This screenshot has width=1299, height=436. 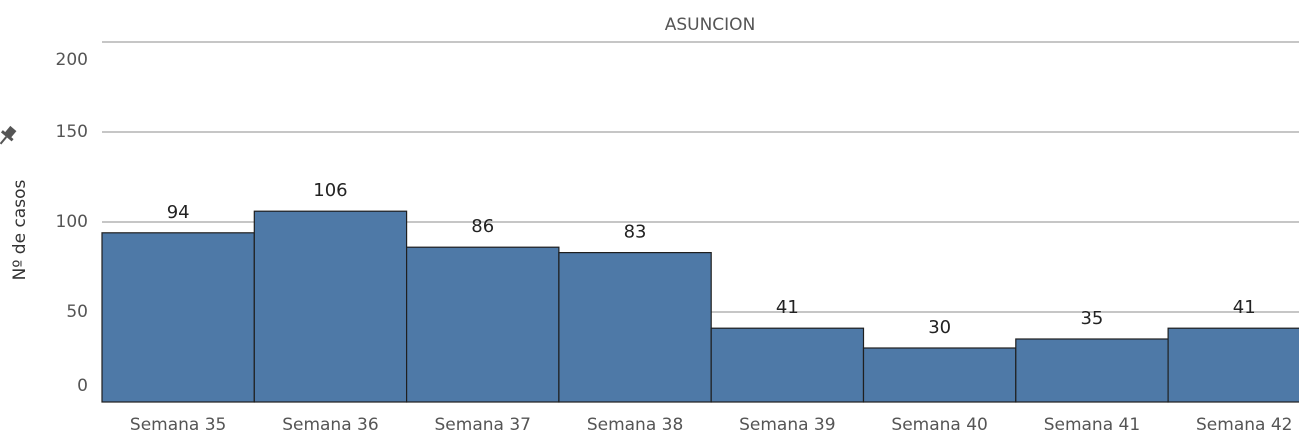 I want to click on x-tick-label: Semana 39, so click(x=787, y=425).